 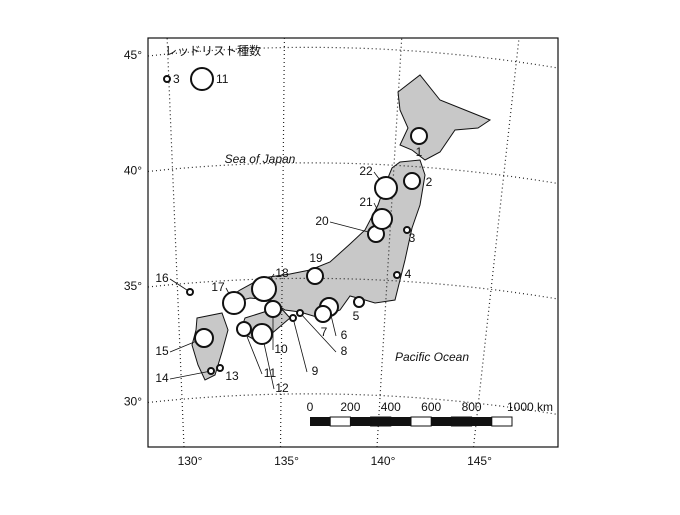 I want to click on site-label: 6, so click(x=344, y=335).